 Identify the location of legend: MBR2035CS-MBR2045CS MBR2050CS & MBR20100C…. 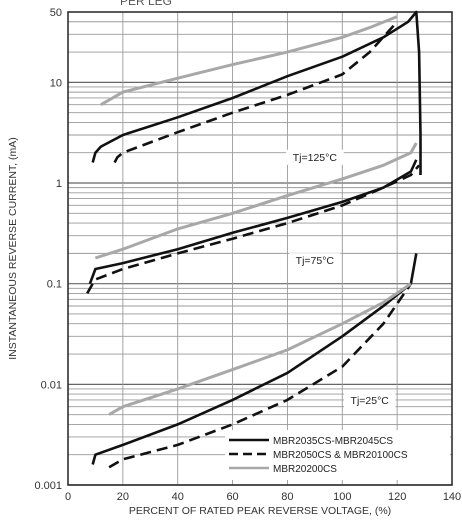
(337, 455).